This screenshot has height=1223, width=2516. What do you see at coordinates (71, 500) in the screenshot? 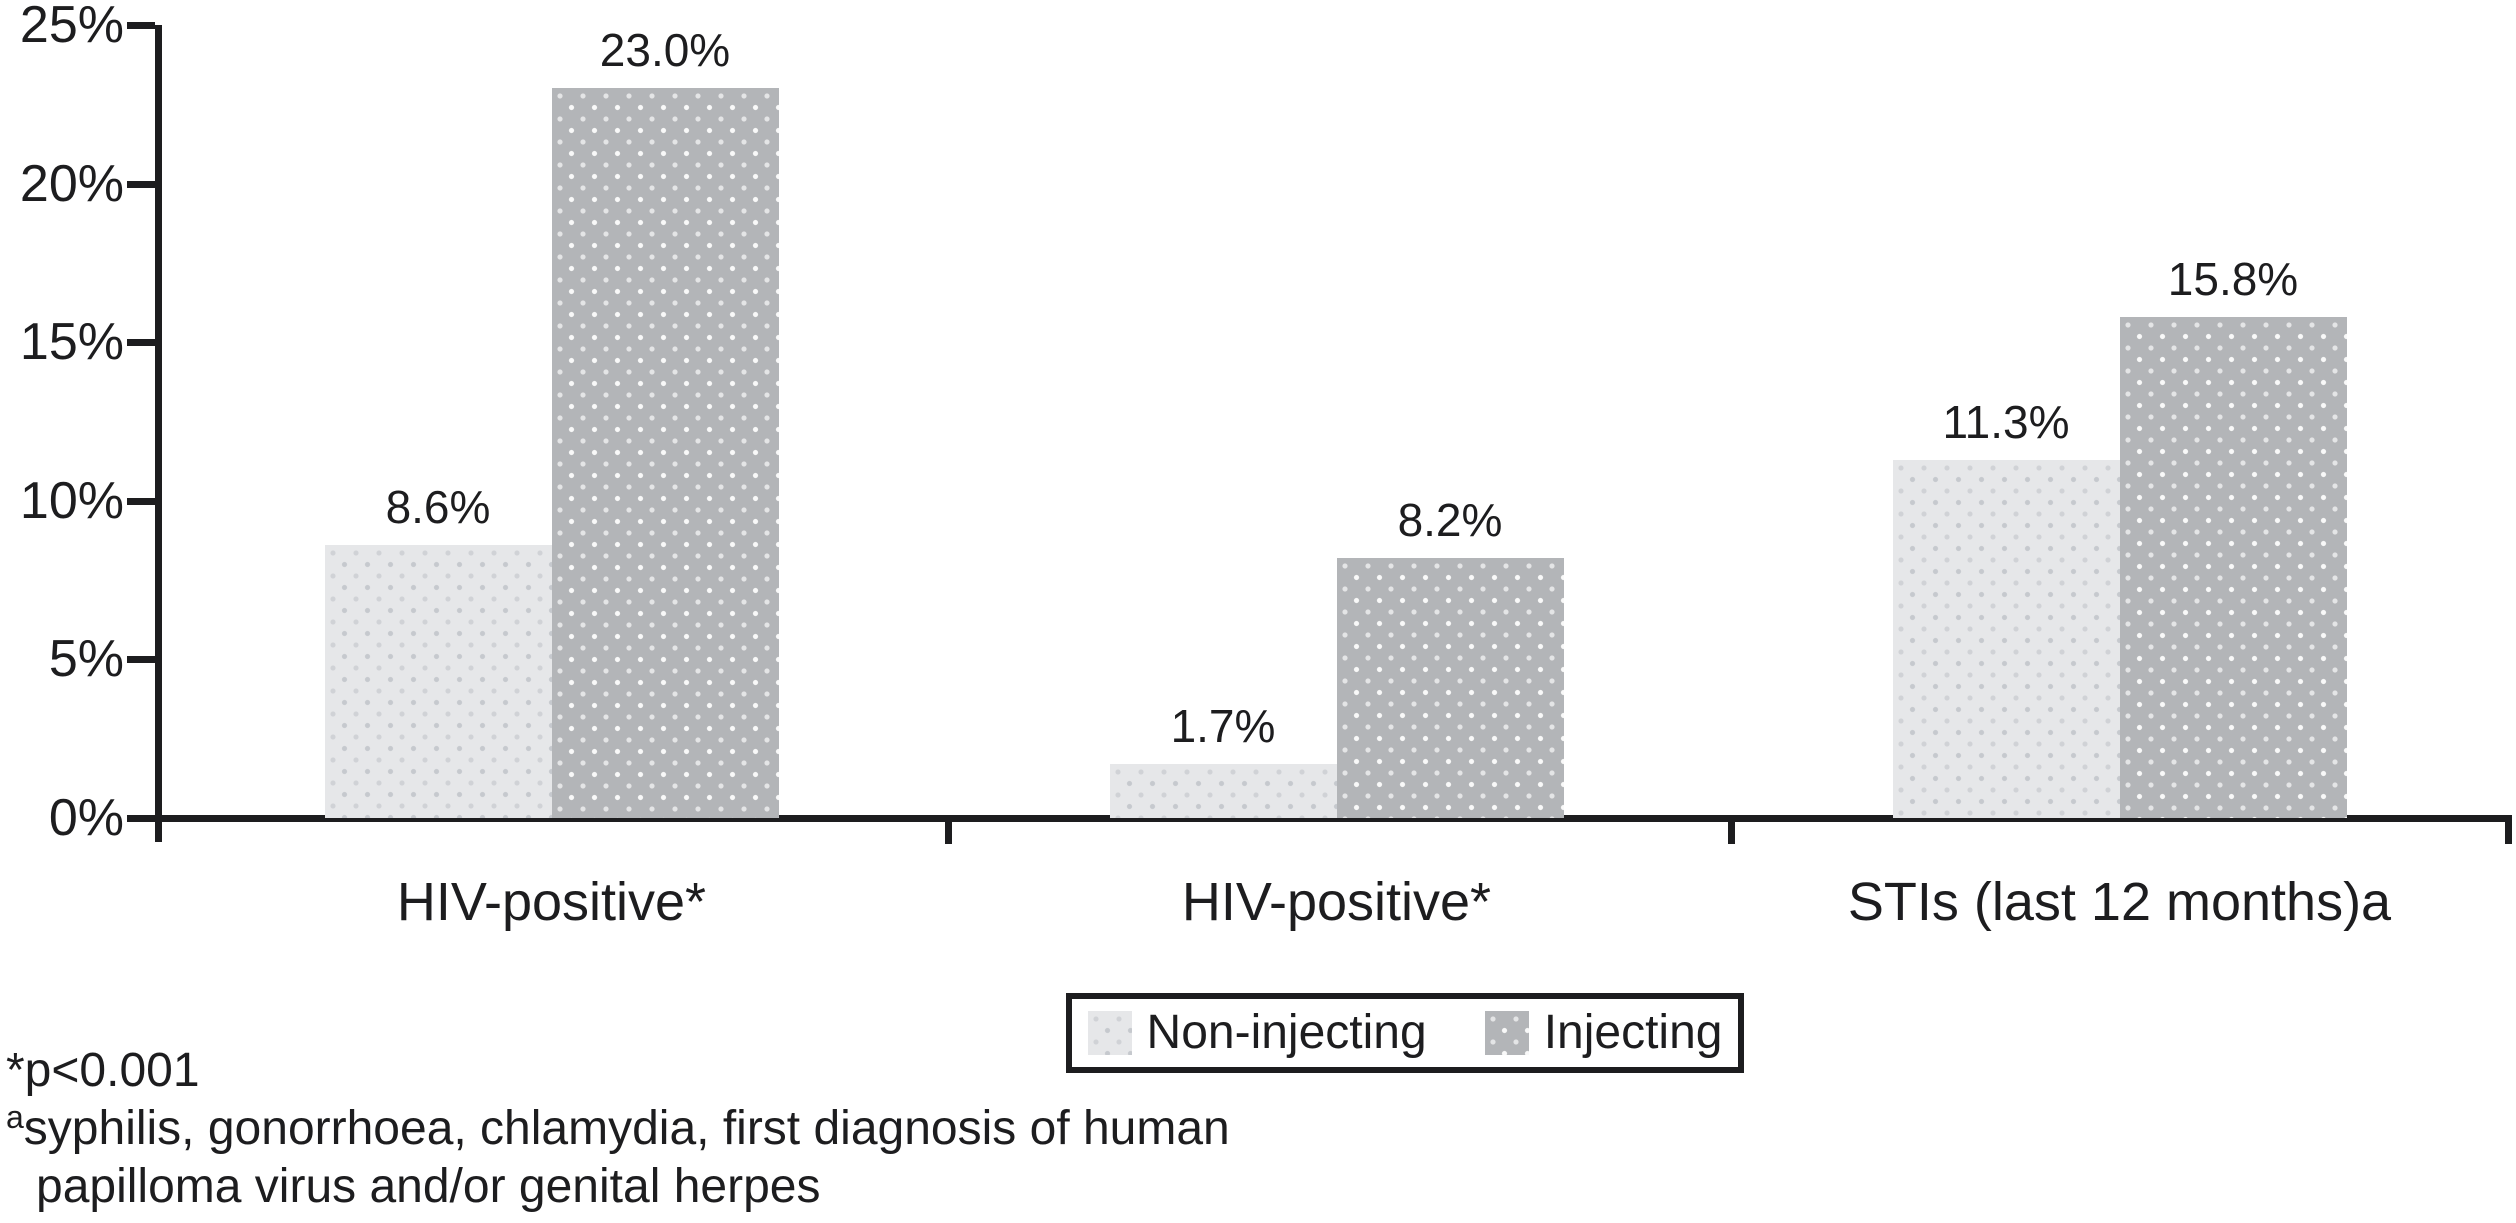
I see `y-tick-label: 10%` at bounding box center [71, 500].